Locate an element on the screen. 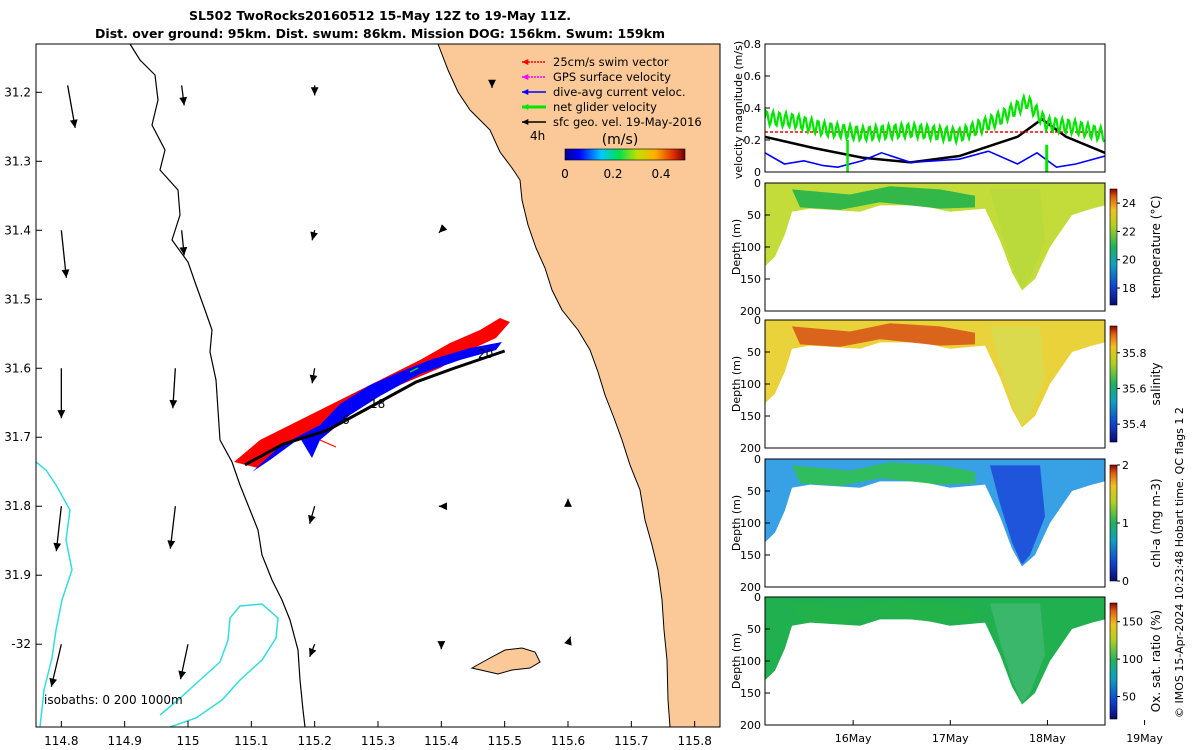 The width and height of the screenshot is (1200, 750). section-1-ytick-label-3: 150 is located at coordinates (750, 416).